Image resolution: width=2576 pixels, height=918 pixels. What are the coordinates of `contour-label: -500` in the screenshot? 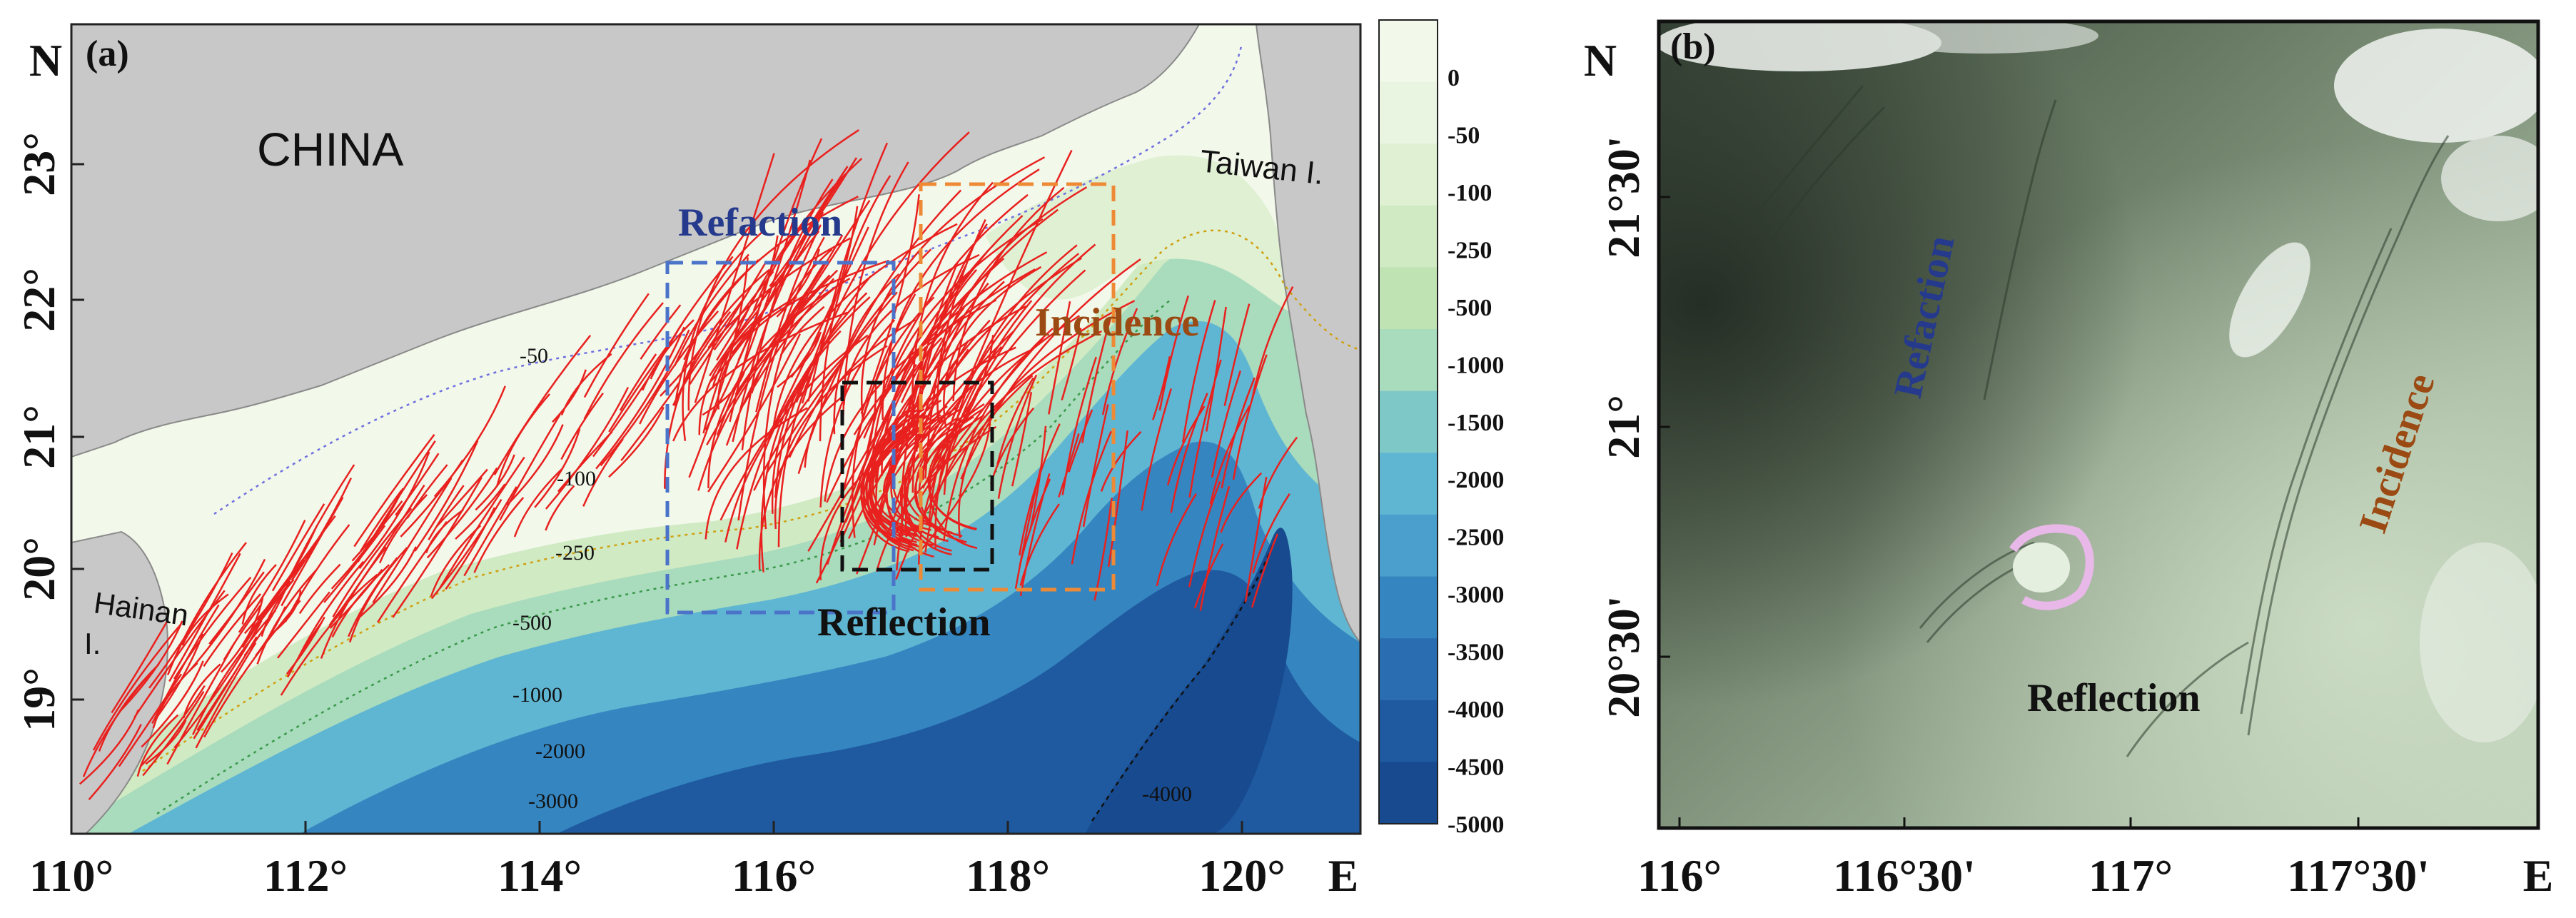 It's located at (532, 623).